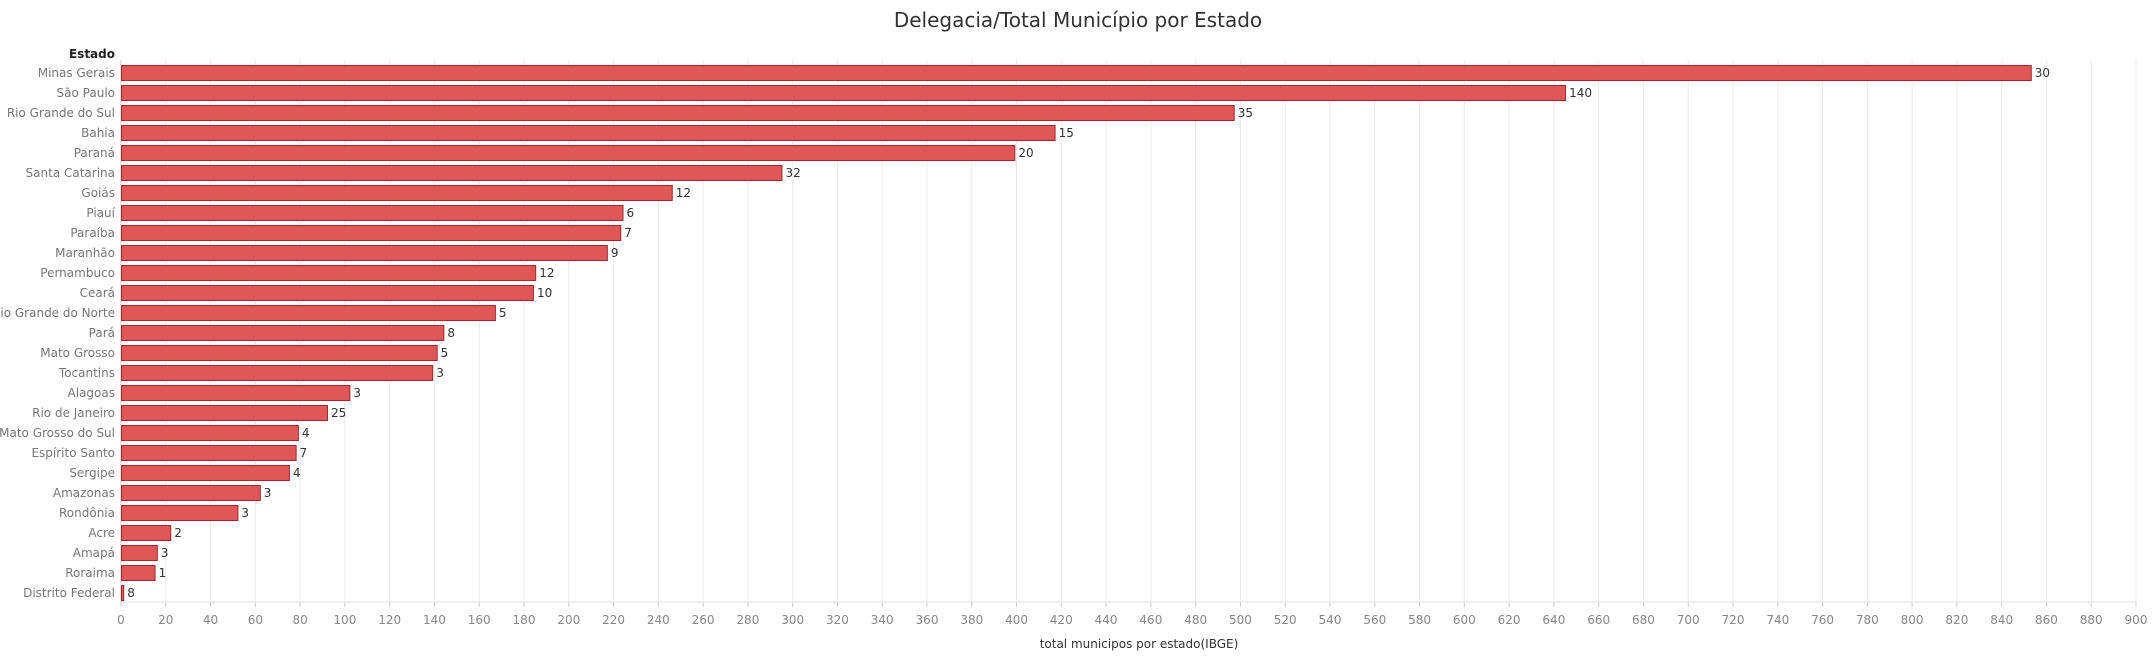 The width and height of the screenshot is (2156, 660). I want to click on data-label: 1, so click(163, 573).